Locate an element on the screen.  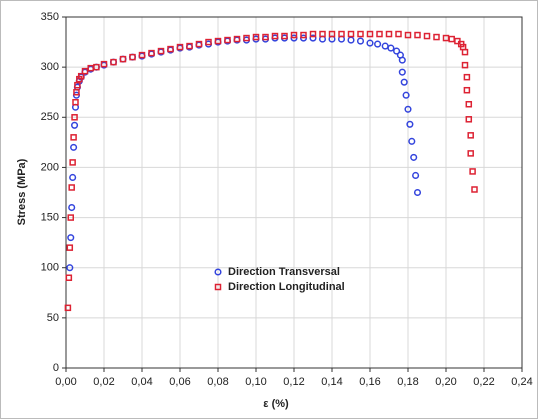
y-tick-label: 300 is located at coordinates (50, 67).